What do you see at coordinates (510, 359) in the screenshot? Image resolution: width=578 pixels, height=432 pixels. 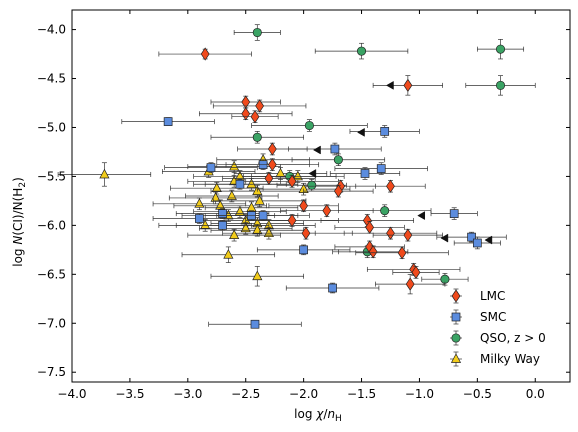 I see `legend-label: Milky Way` at bounding box center [510, 359].